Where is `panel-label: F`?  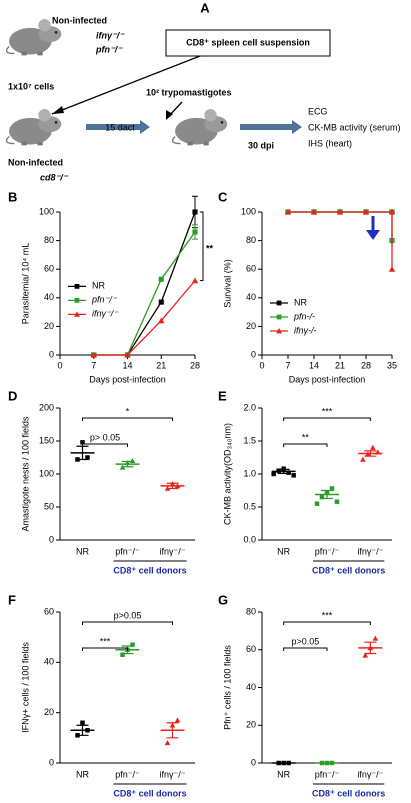 panel-label: F is located at coordinates (12, 599).